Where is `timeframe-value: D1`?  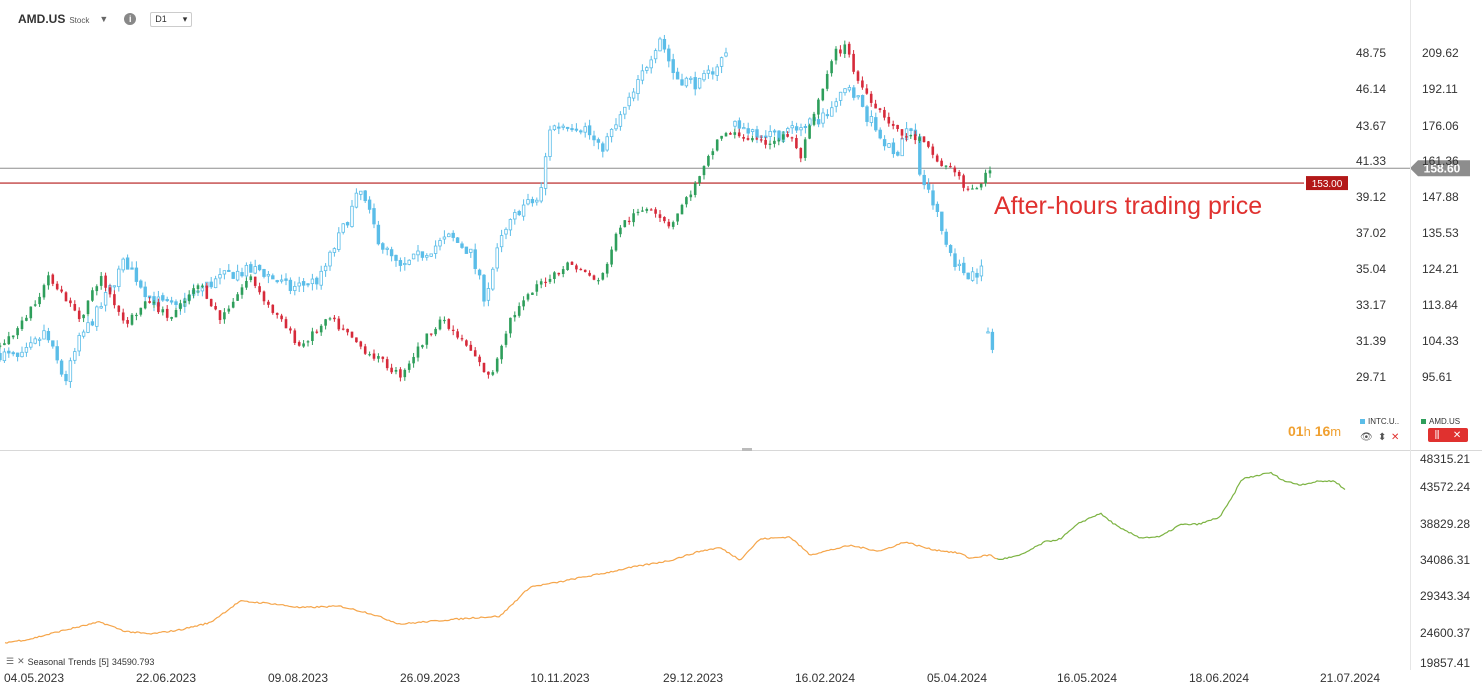
timeframe-value: D1 is located at coordinates (161, 18).